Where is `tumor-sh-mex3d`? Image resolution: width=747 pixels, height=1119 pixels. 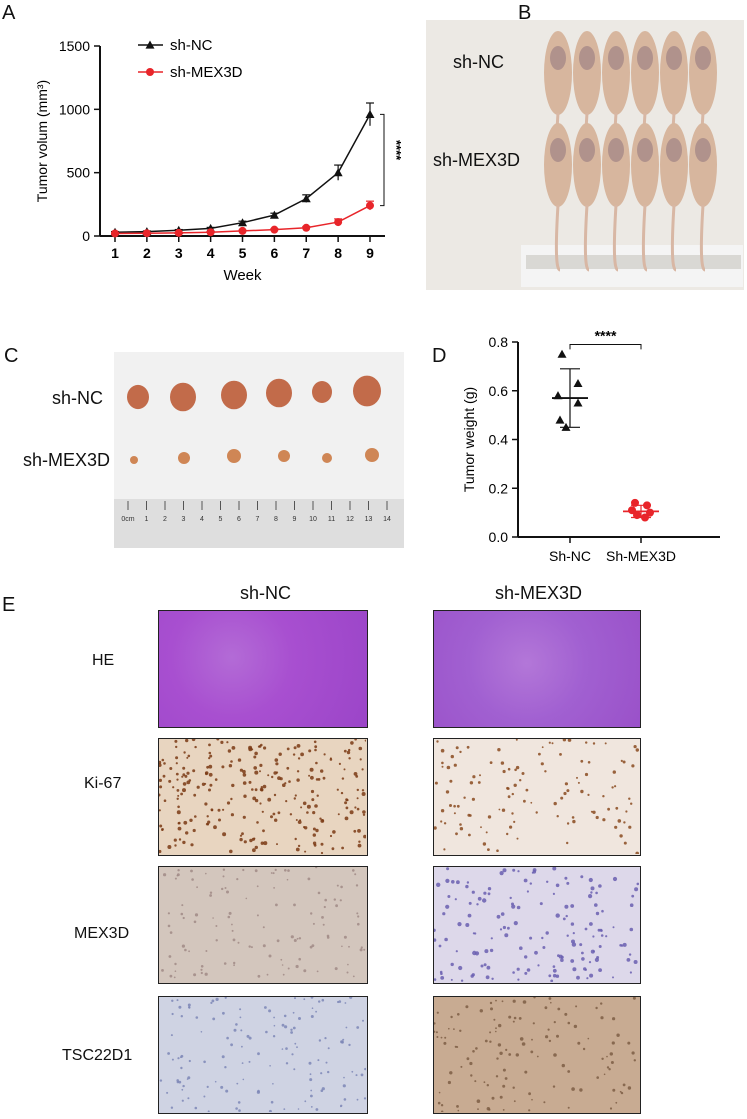
tumor-sh-mex3d is located at coordinates (284, 456).